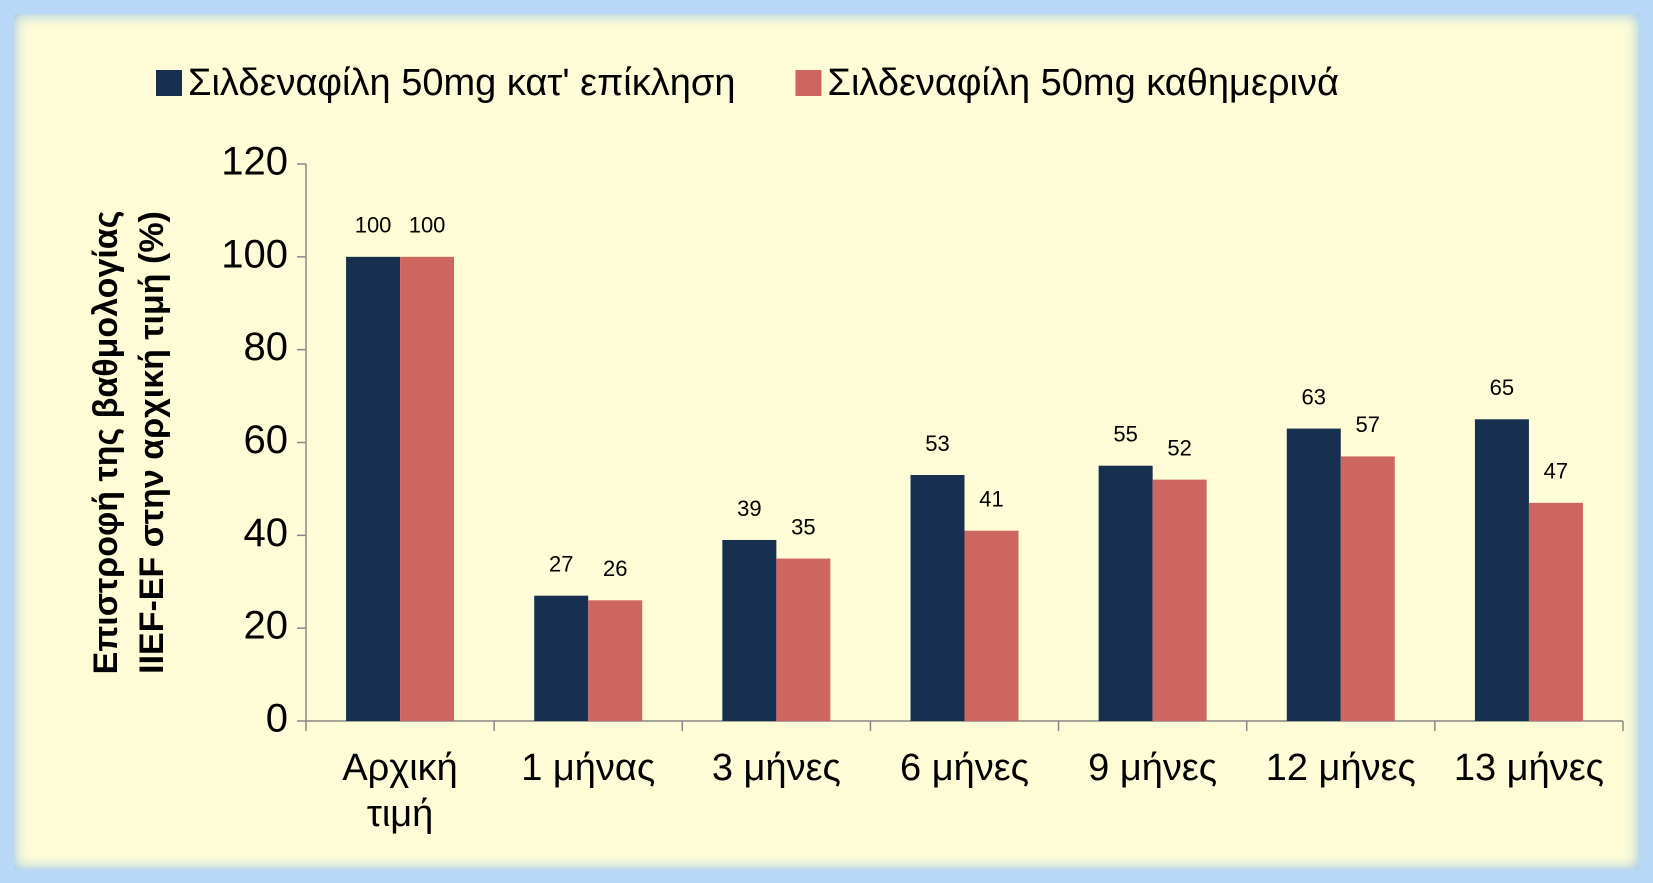 The image size is (1653, 883). I want to click on data-label: 41, so click(991, 499).